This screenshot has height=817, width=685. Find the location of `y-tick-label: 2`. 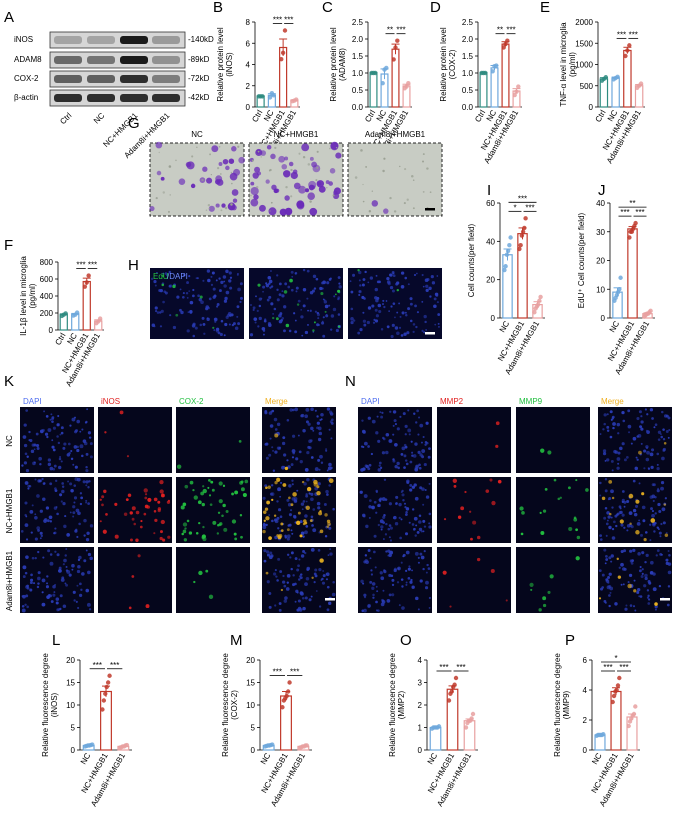

y-tick-label: 2 is located at coordinates (420, 705).